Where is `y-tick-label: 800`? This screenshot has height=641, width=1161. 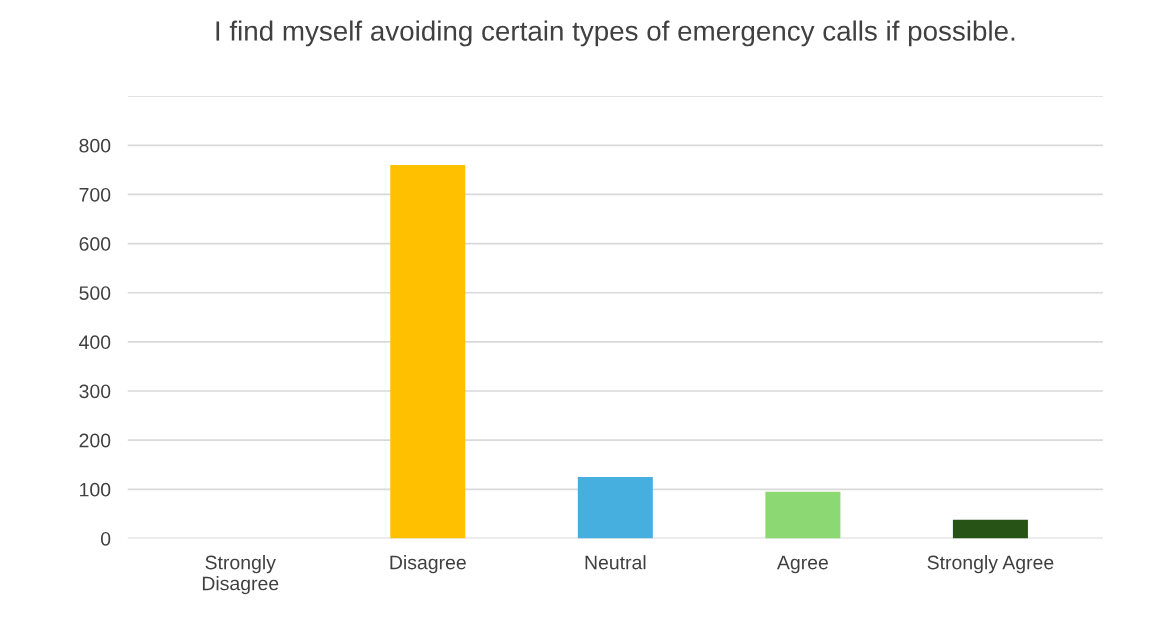 y-tick-label: 800 is located at coordinates (95, 145).